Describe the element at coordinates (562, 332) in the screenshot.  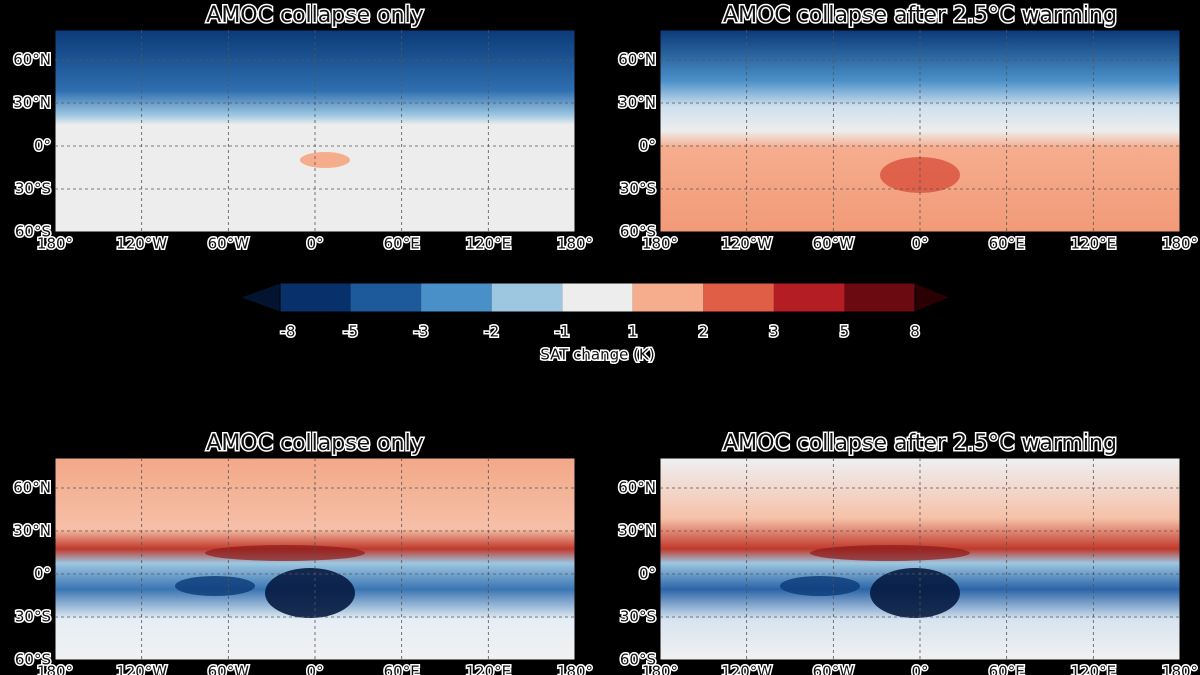
I see `colorbar-tick-label: -1` at that location.